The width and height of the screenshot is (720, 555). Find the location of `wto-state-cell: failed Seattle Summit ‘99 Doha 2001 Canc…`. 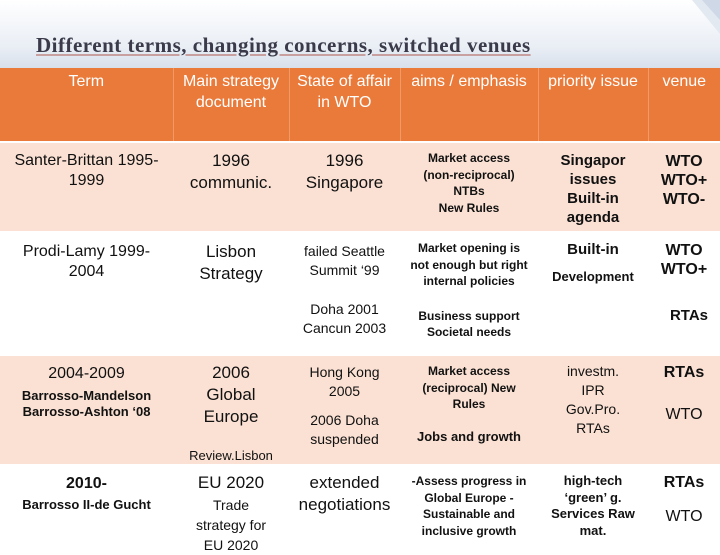

wto-state-cell: failed Seattle Summit ‘99 Doha 2001 Canc… is located at coordinates (344, 293).